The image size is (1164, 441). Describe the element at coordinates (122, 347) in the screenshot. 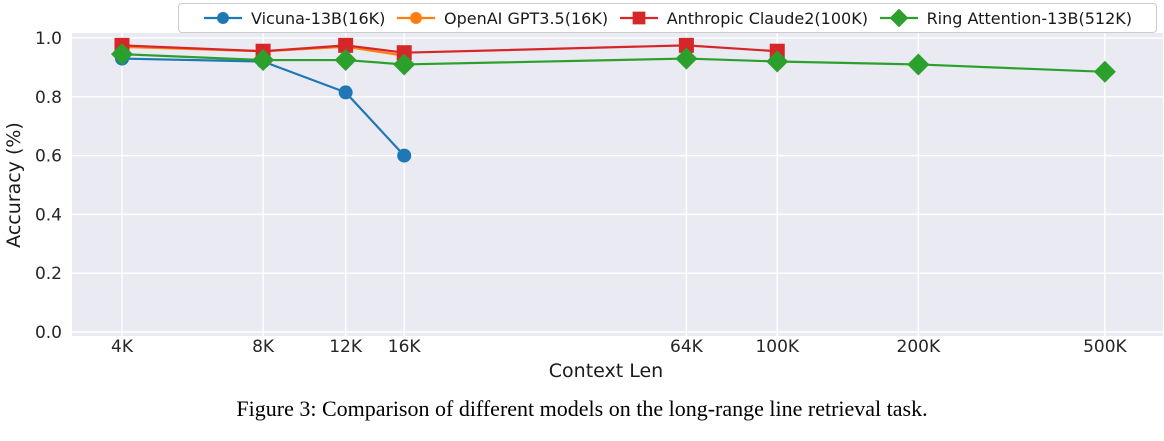

I see `x-tick-label: 4K` at that location.